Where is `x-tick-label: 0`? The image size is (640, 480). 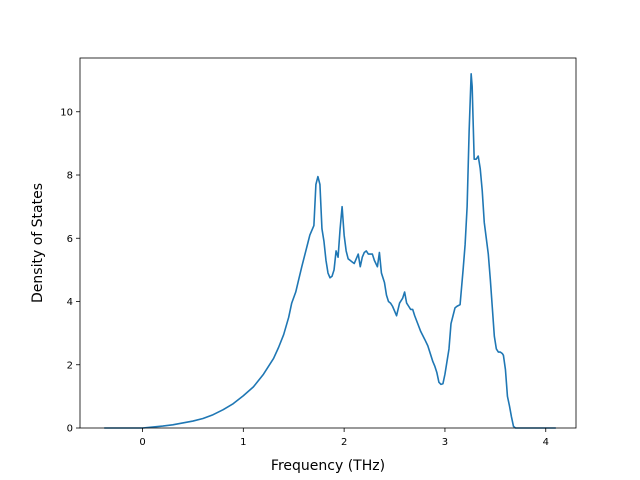 x-tick-label: 0 is located at coordinates (142, 442).